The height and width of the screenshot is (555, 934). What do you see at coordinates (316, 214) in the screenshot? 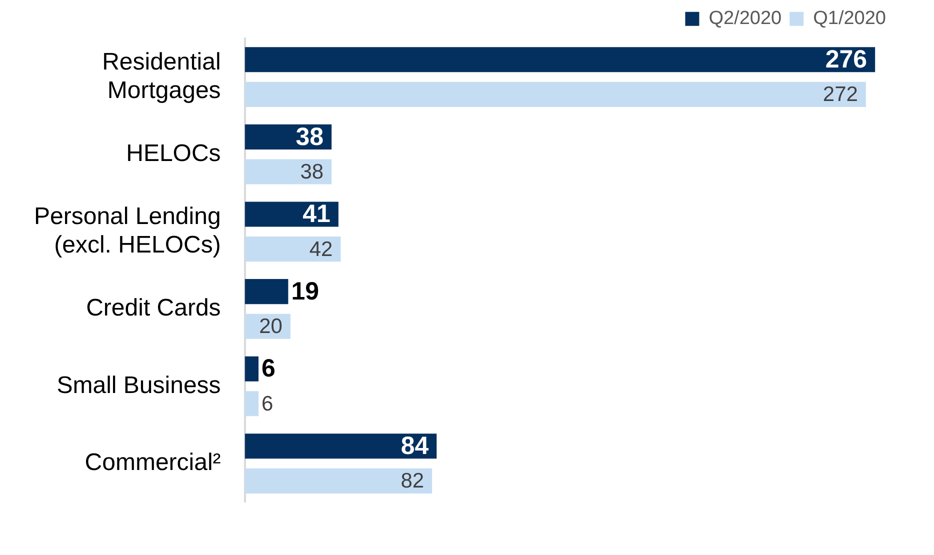
I see `data-label: 41` at bounding box center [316, 214].